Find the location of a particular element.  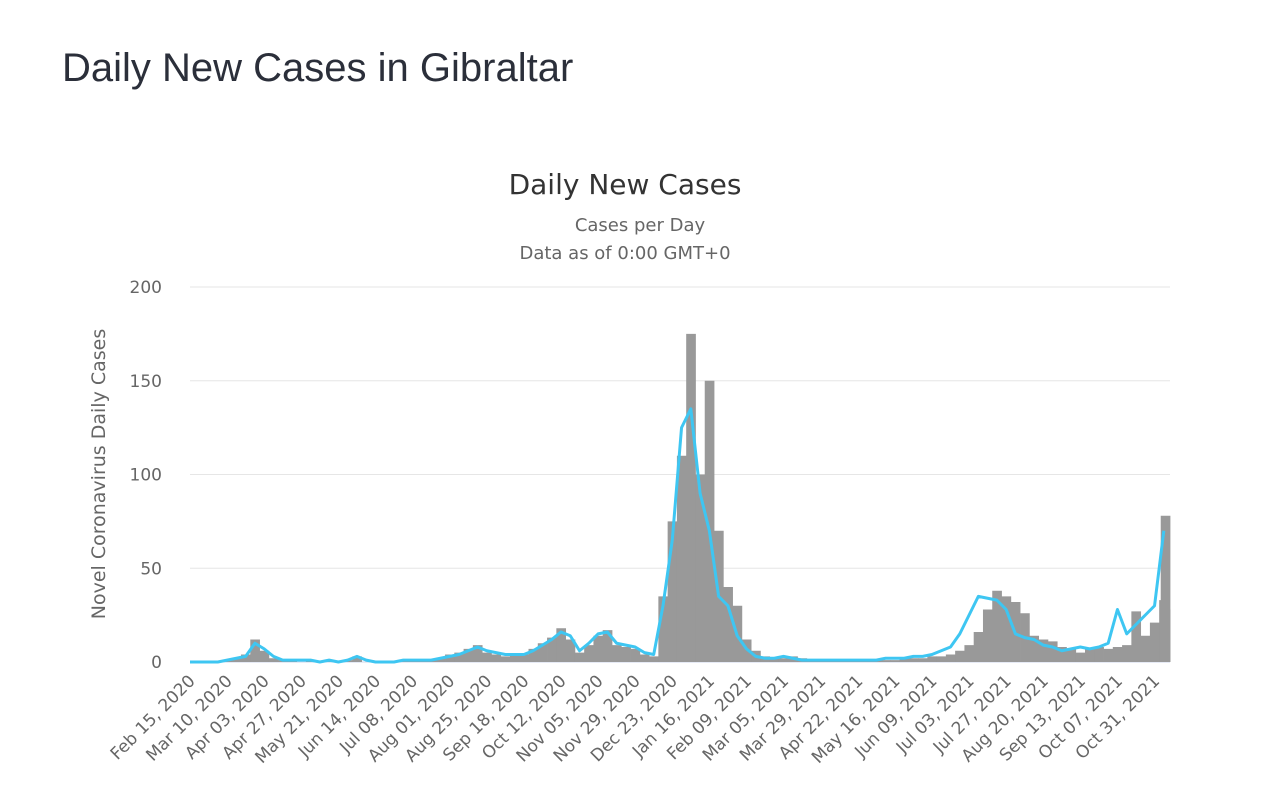

y-tick-label: 0 is located at coordinates (156, 663).